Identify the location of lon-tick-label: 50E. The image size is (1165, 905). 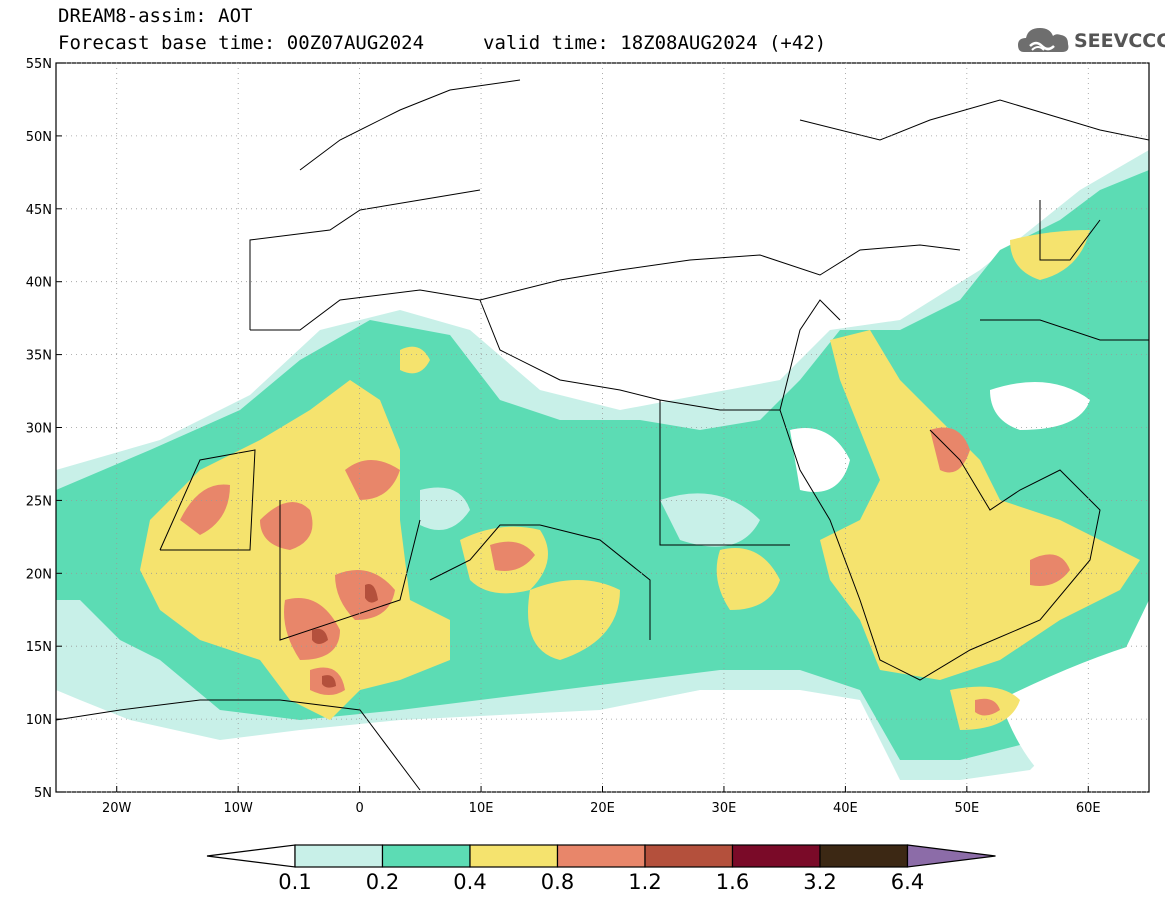
(966, 808).